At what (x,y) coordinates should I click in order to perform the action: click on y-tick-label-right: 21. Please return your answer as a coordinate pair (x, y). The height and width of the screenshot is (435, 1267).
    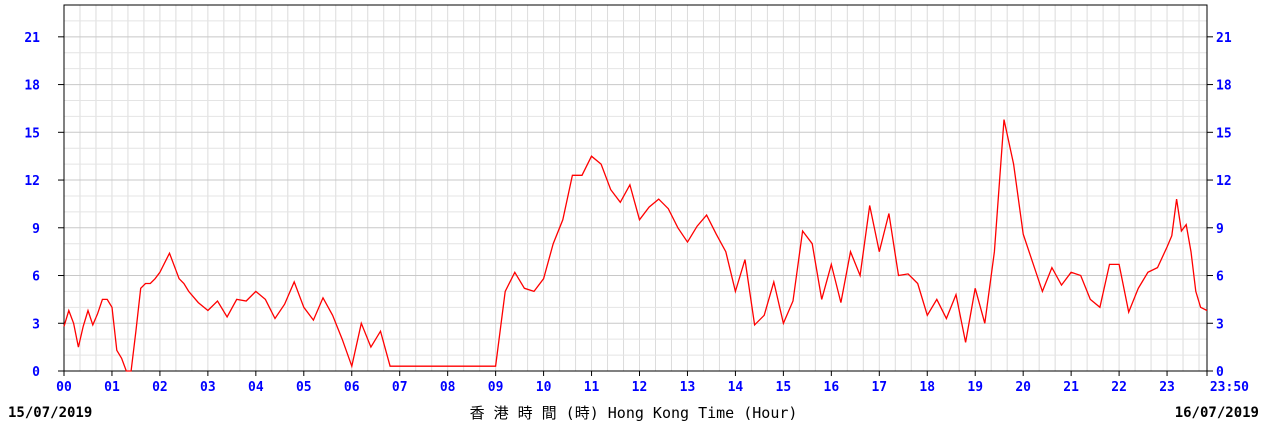
    Looking at the image, I should click on (1224, 38).